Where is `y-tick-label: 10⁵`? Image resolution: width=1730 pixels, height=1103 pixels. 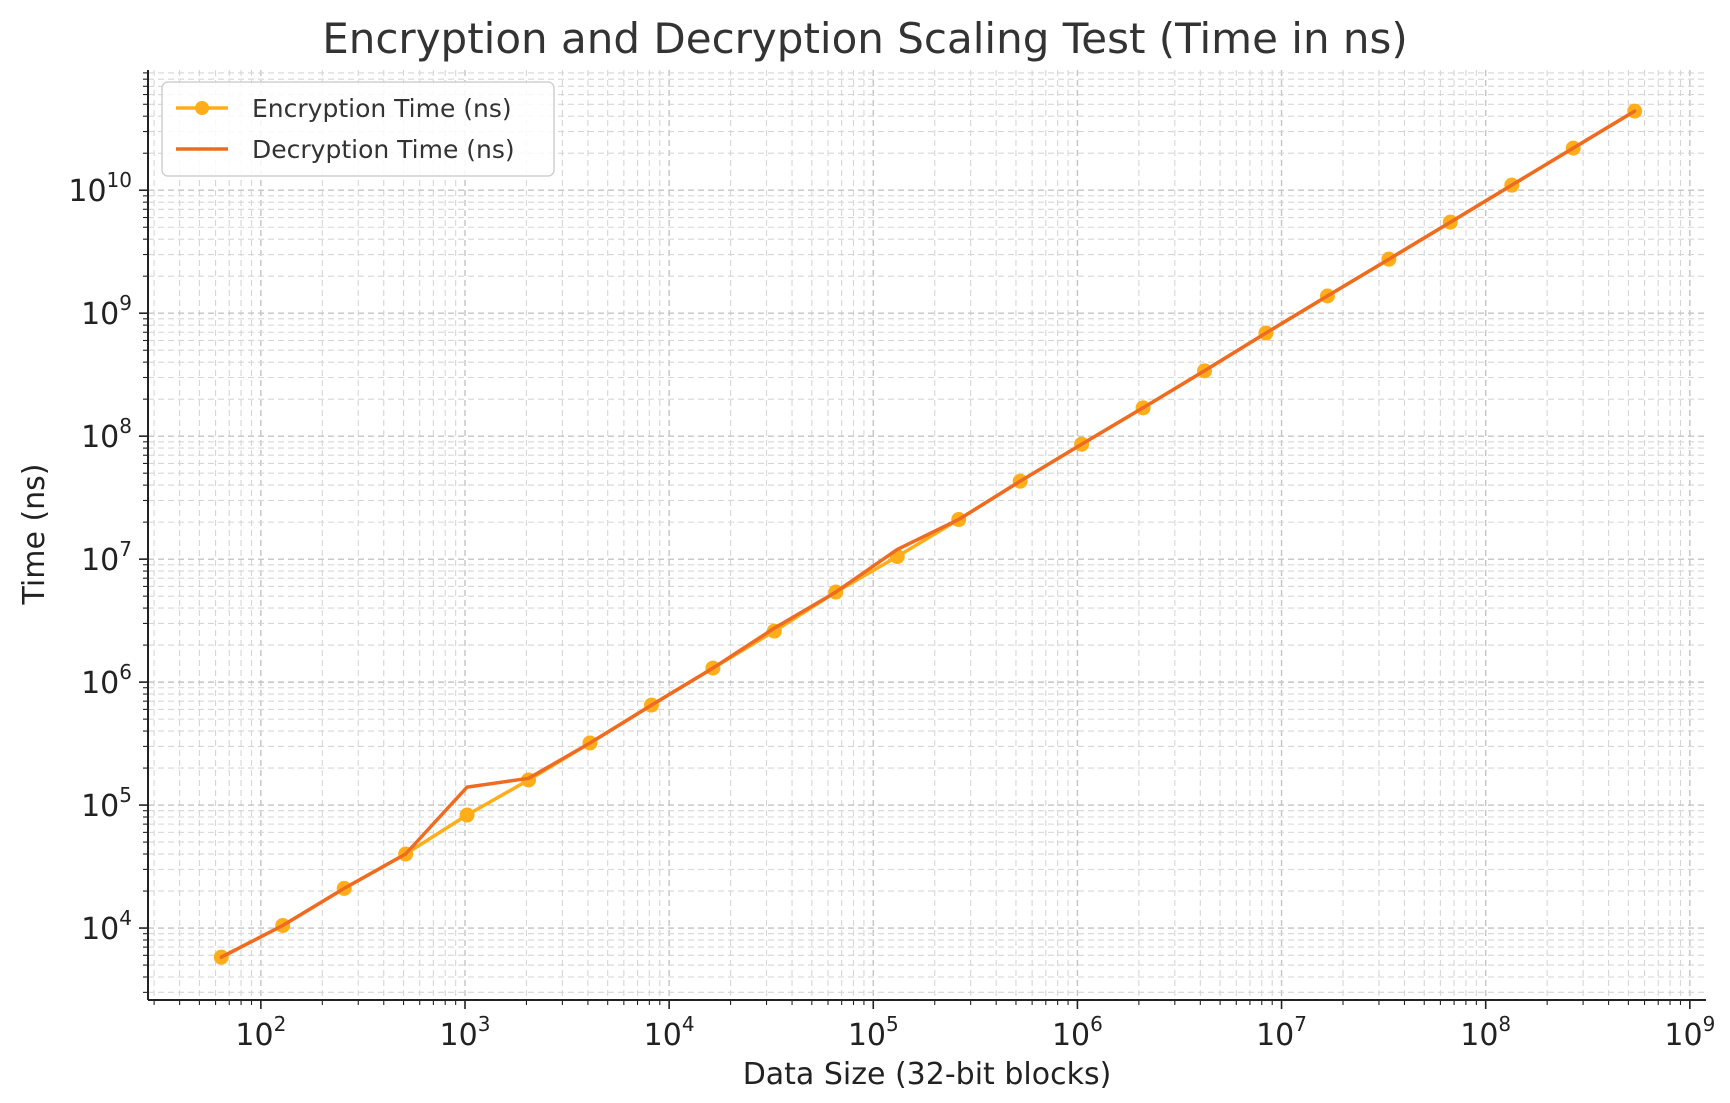 y-tick-label: 10⁵ is located at coordinates (106, 803).